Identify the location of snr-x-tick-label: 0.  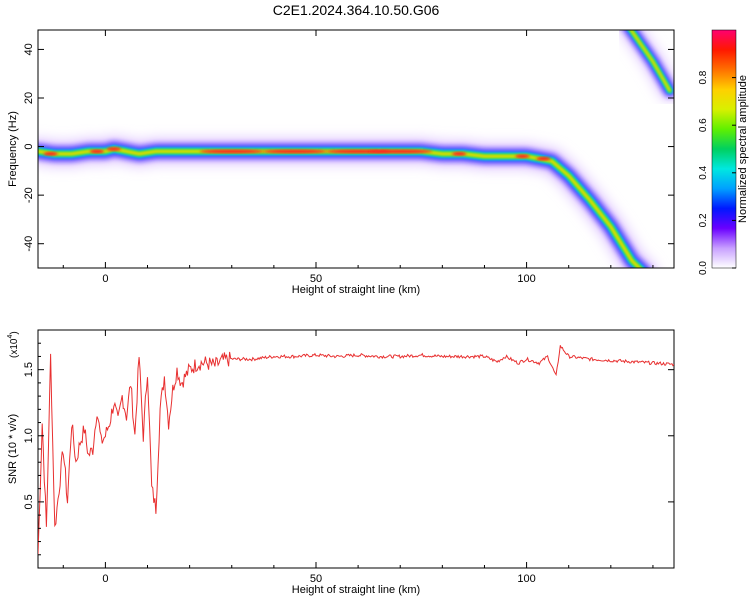
(105, 579).